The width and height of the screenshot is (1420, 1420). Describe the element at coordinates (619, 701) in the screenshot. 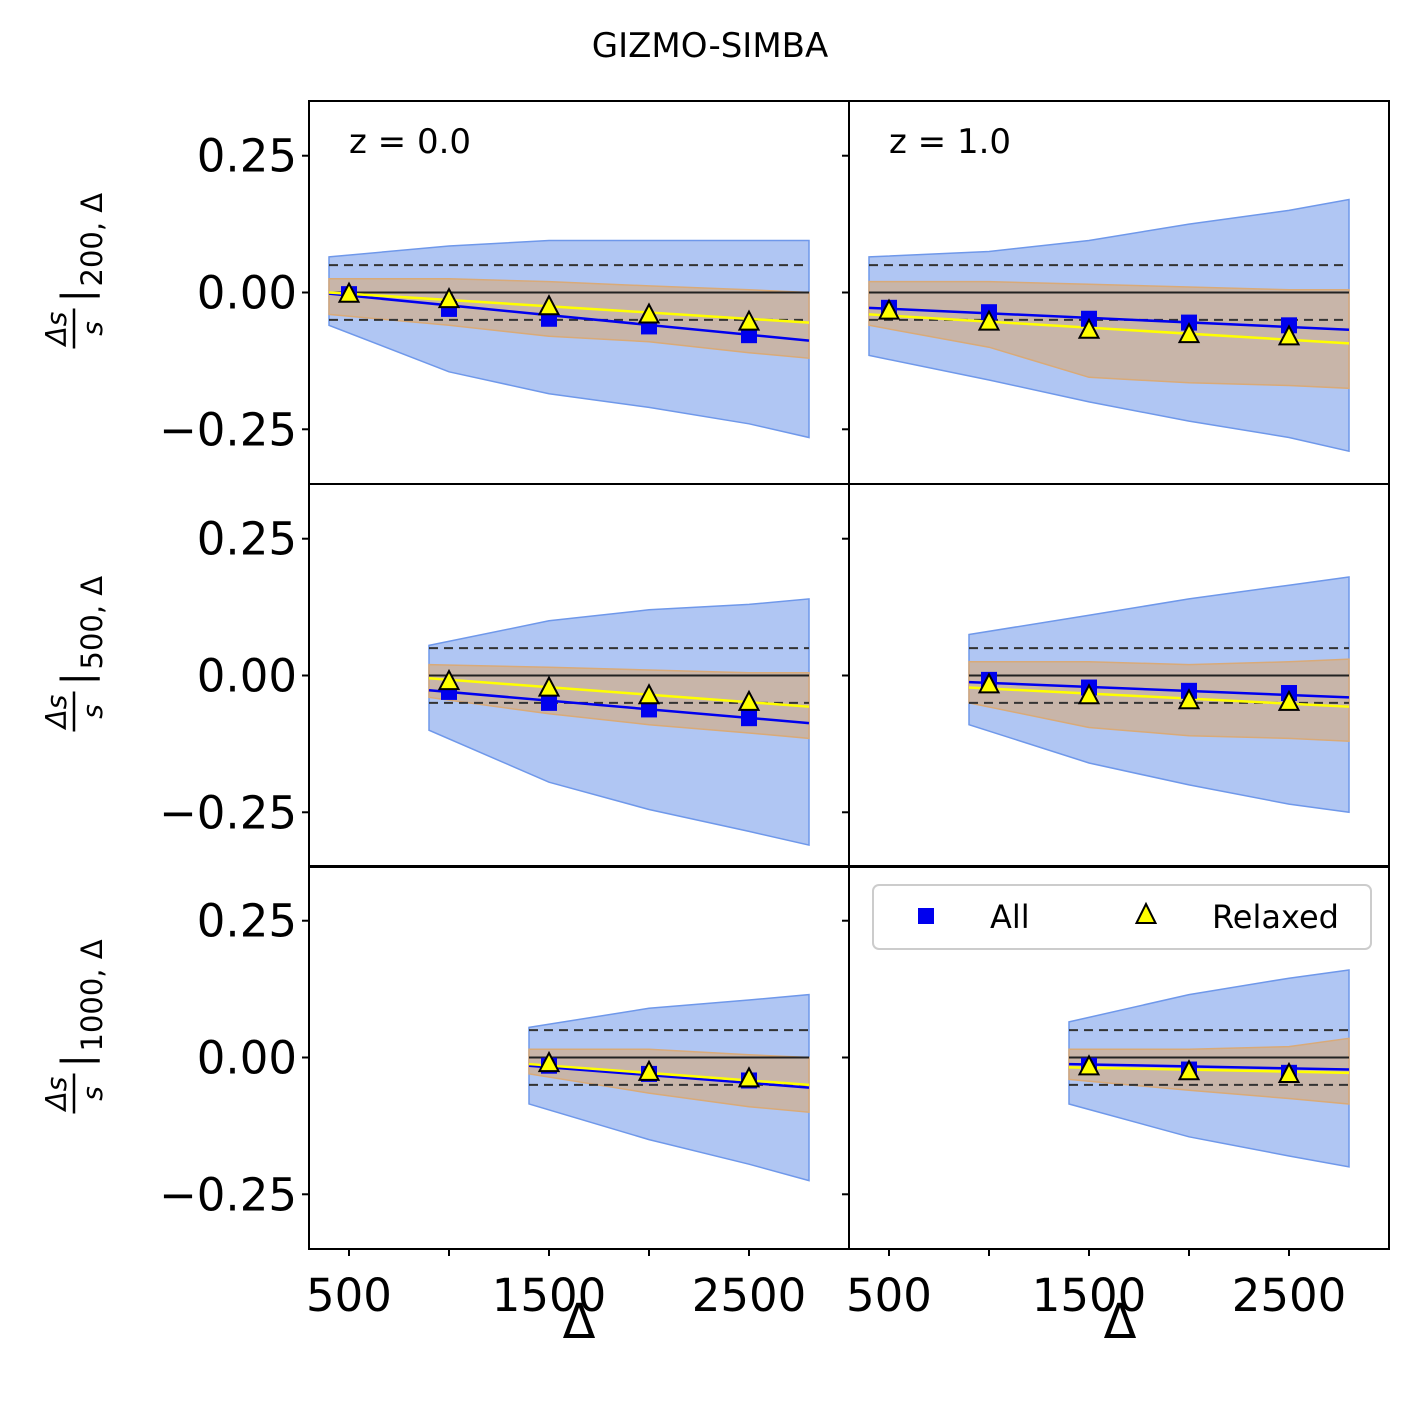

I see `band-relaxed-r1c0` at that location.